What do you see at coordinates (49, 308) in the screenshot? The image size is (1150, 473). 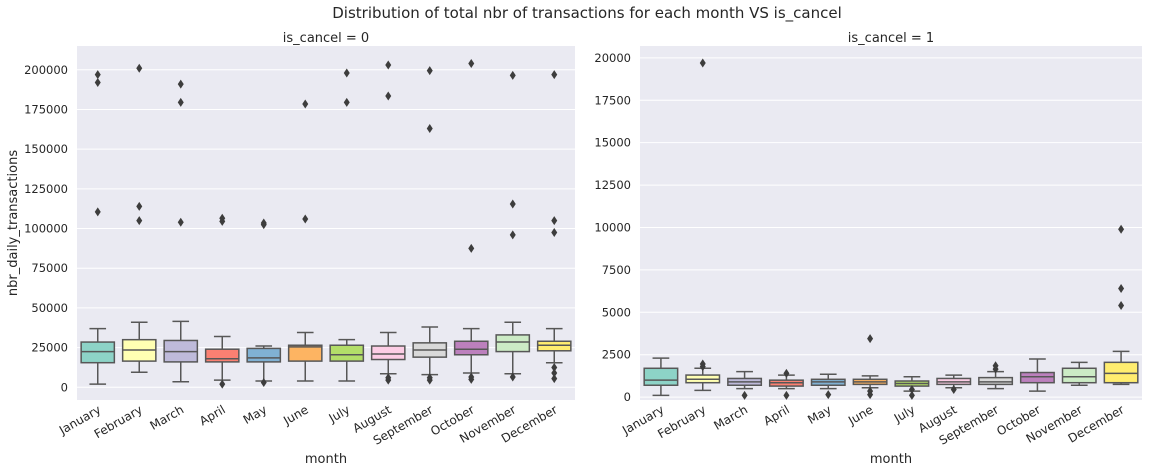 I see `y-tick-label: 50000` at bounding box center [49, 308].